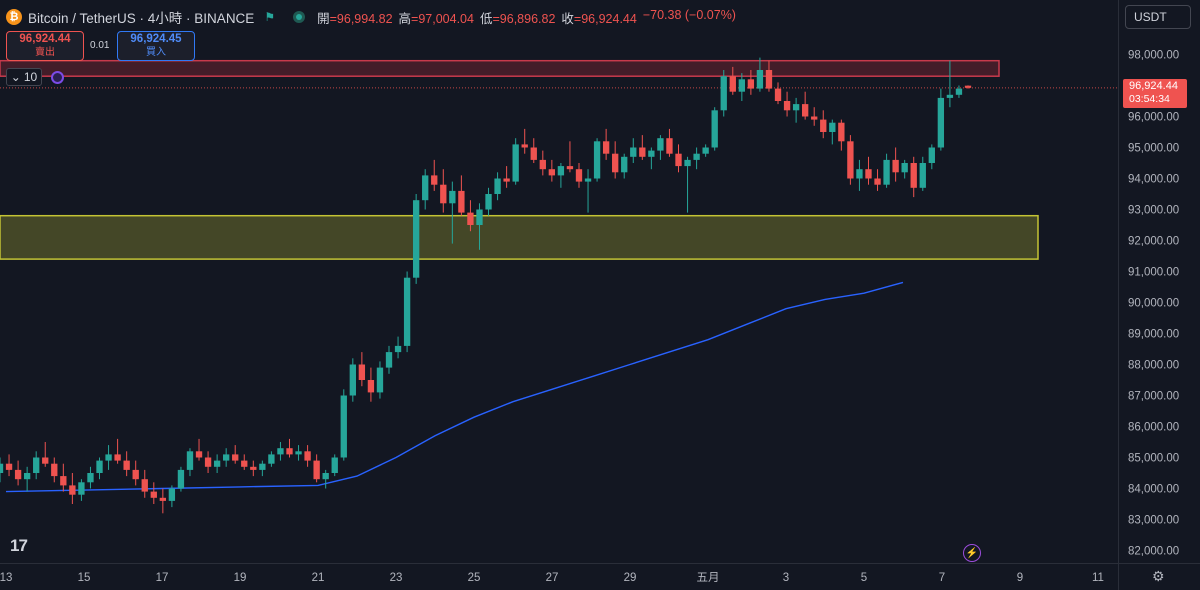 The image size is (1200, 590). What do you see at coordinates (299, 17) in the screenshot?
I see `market-status-icon` at bounding box center [299, 17].